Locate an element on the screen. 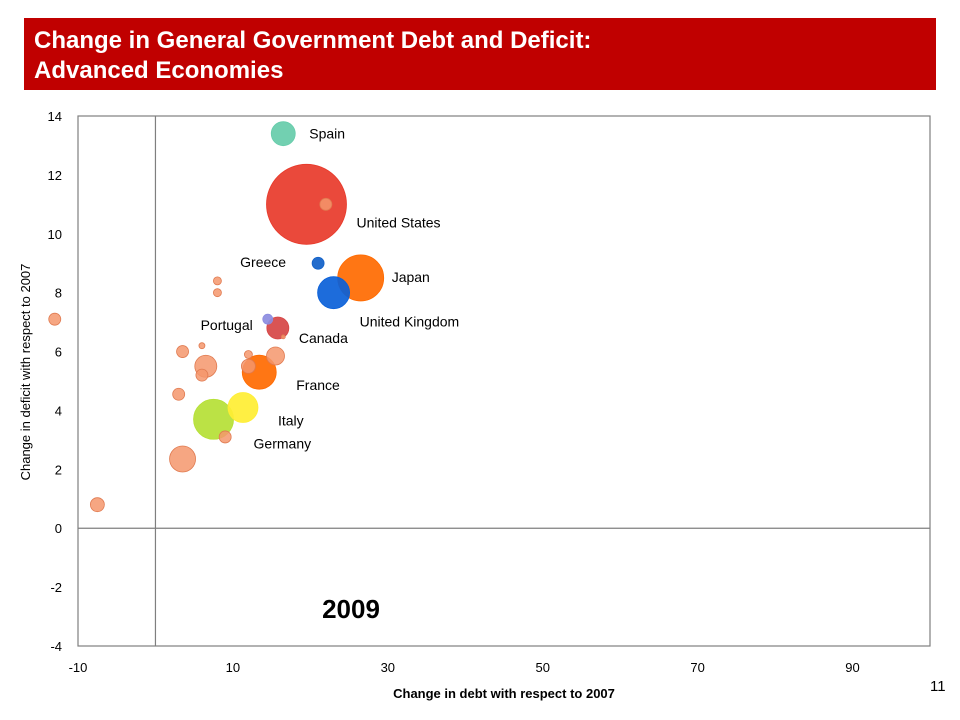 The width and height of the screenshot is (960, 720). y-tick-label: 12 is located at coordinates (55, 175).